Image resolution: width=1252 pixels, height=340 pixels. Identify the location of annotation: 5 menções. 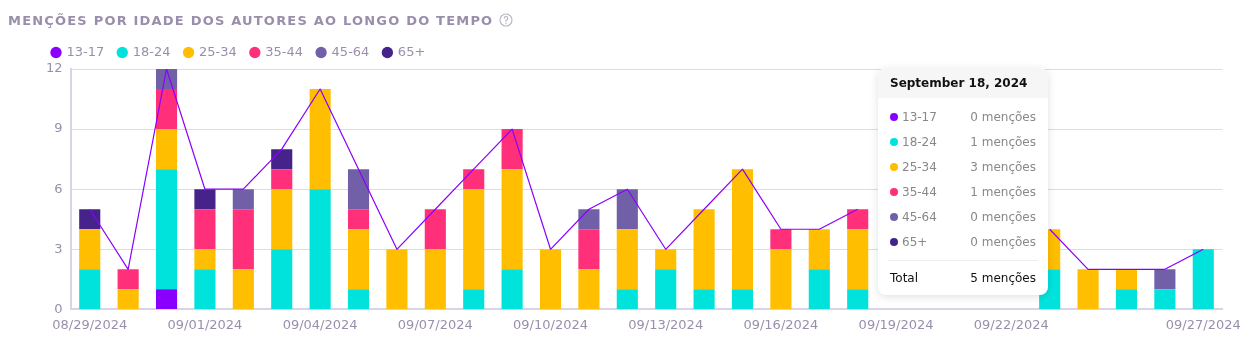
(1003, 278).